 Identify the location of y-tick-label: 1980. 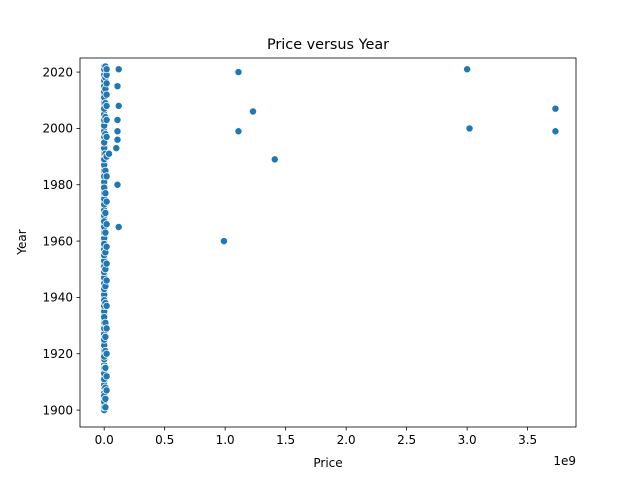
(57, 185).